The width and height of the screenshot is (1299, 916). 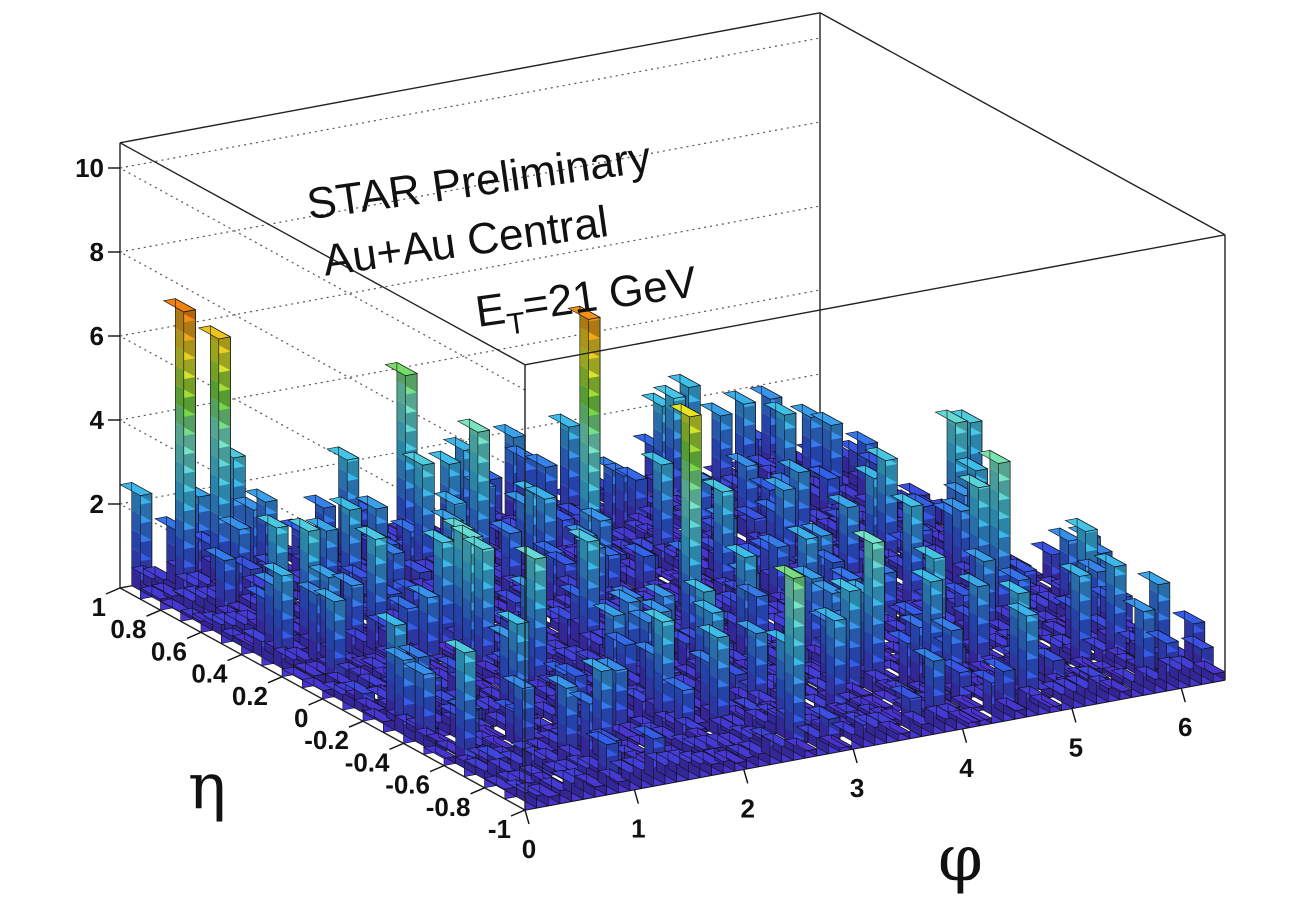 What do you see at coordinates (326, 740) in the screenshot?
I see `y-tick-label: -0.2` at bounding box center [326, 740].